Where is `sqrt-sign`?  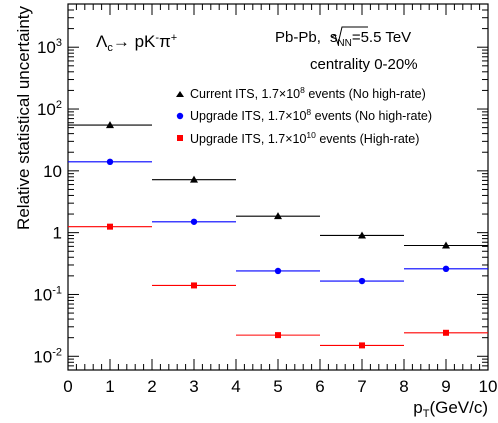
sqrt-sign is located at coordinates (349, 36).